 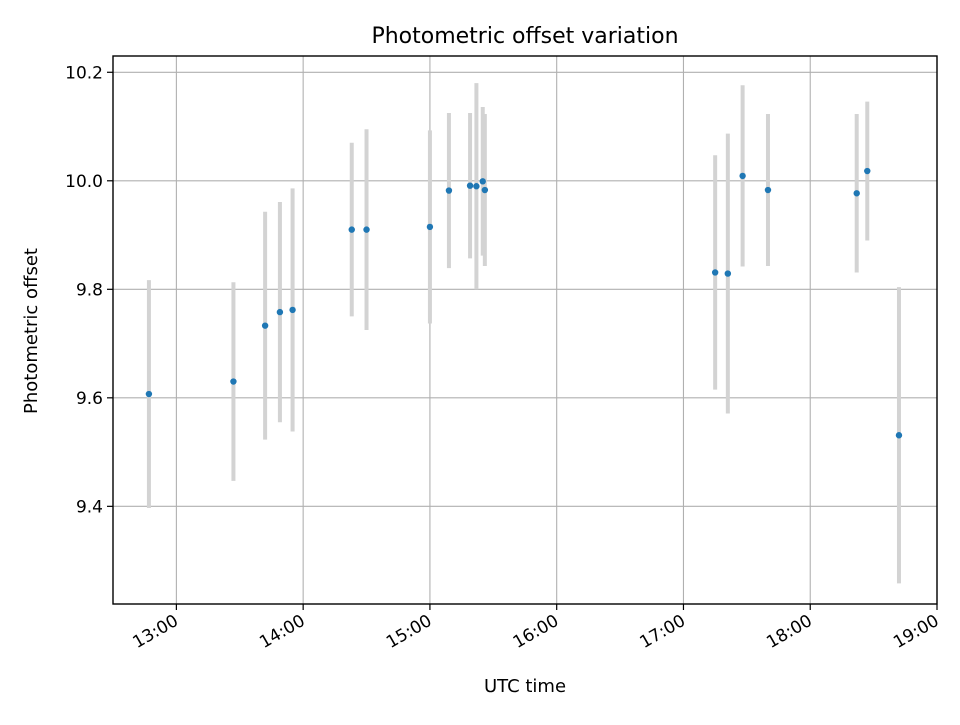 I want to click on x-tick-label: 19:00, so click(x=916, y=632).